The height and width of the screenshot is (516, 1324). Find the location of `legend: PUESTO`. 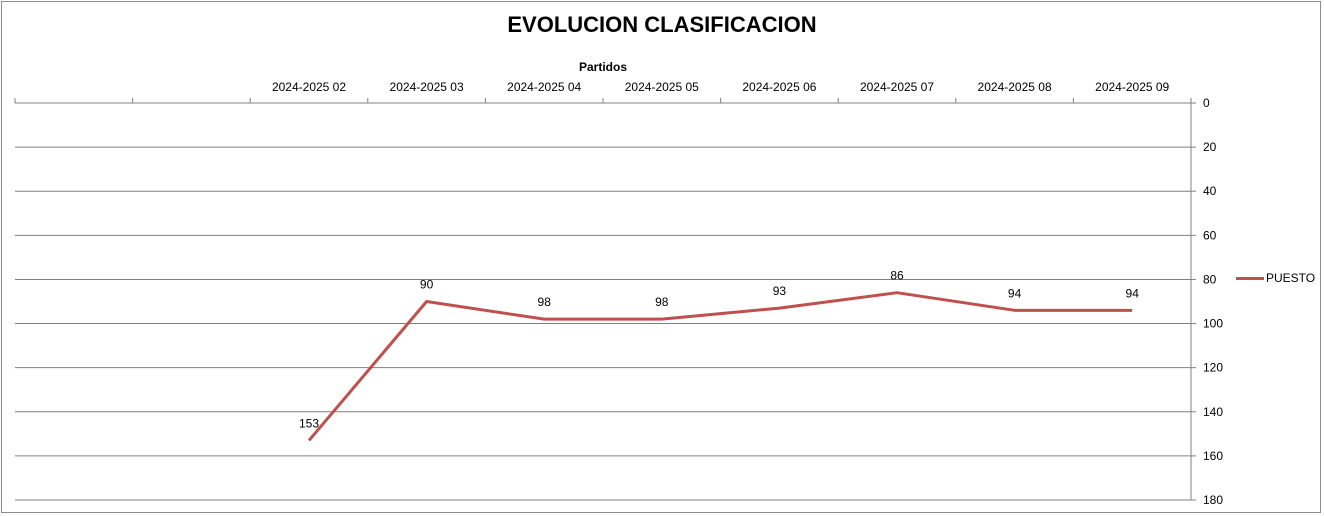

legend: PUESTO is located at coordinates (1275, 278).